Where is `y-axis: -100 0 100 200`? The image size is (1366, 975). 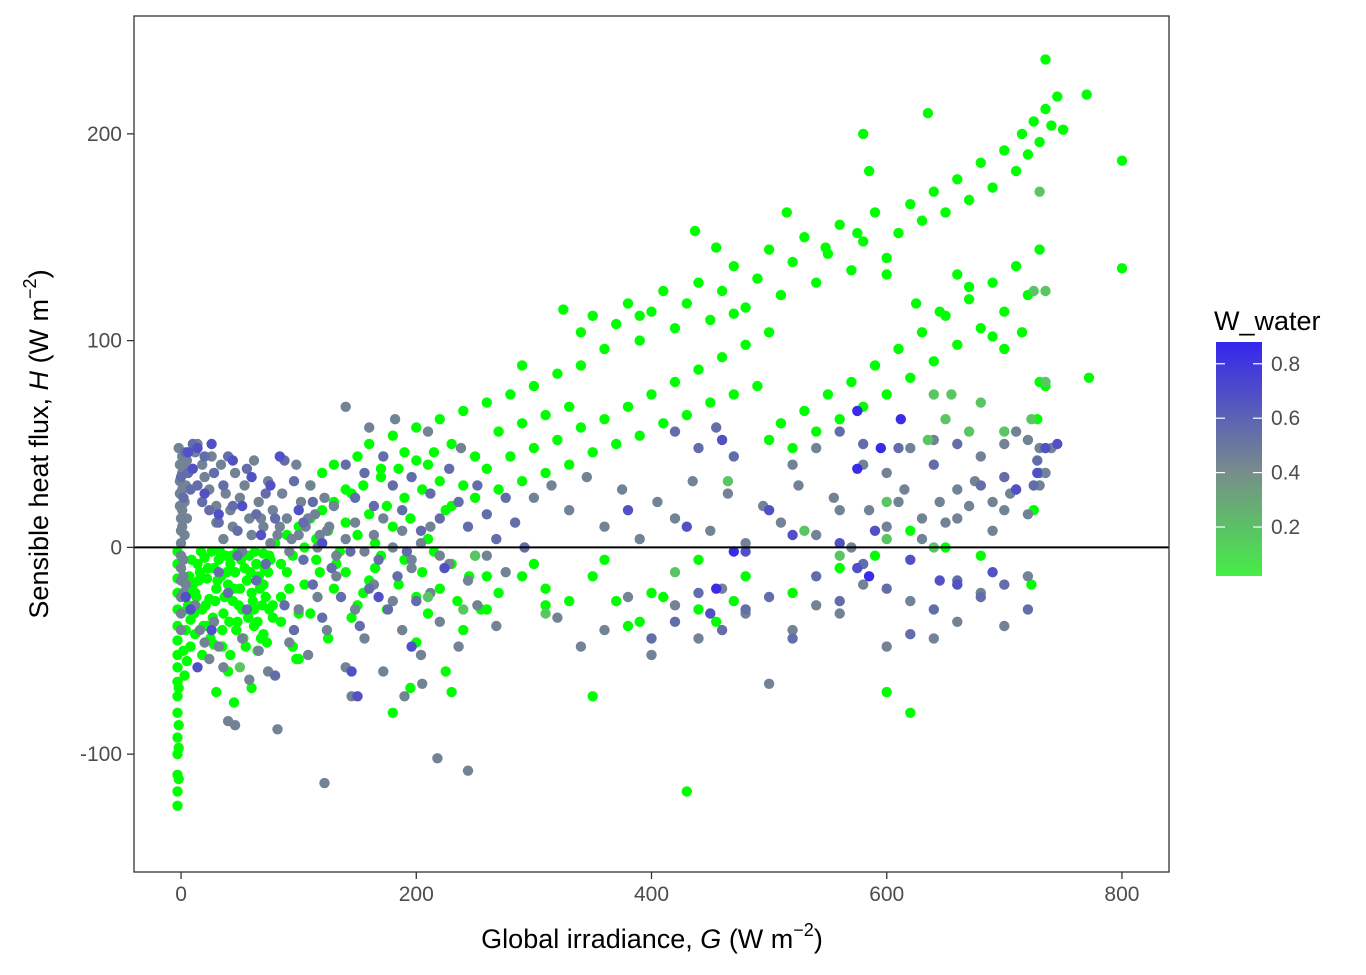 y-axis: -100 0 100 200 is located at coordinates (107, 444).